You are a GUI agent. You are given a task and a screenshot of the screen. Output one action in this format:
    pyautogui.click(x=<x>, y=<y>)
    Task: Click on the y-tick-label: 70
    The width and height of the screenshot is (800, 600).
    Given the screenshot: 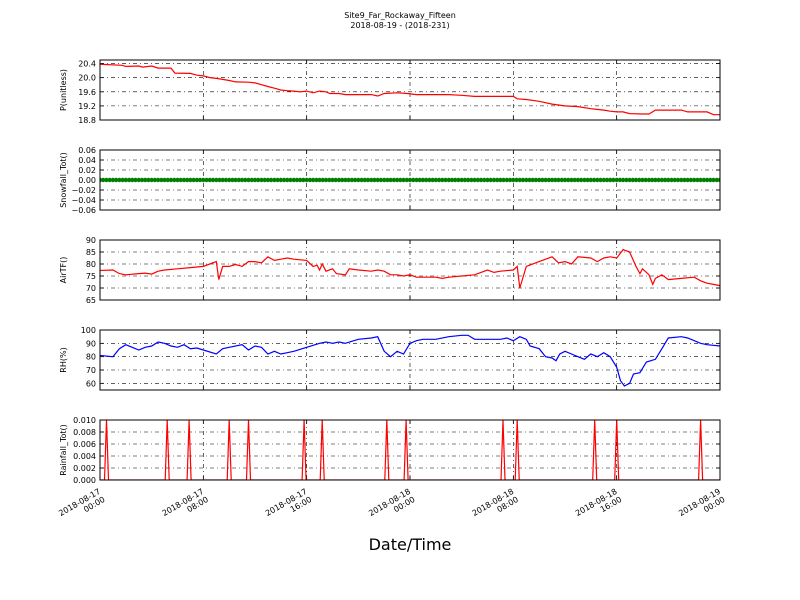 What is the action you would take?
    pyautogui.click(x=91, y=288)
    